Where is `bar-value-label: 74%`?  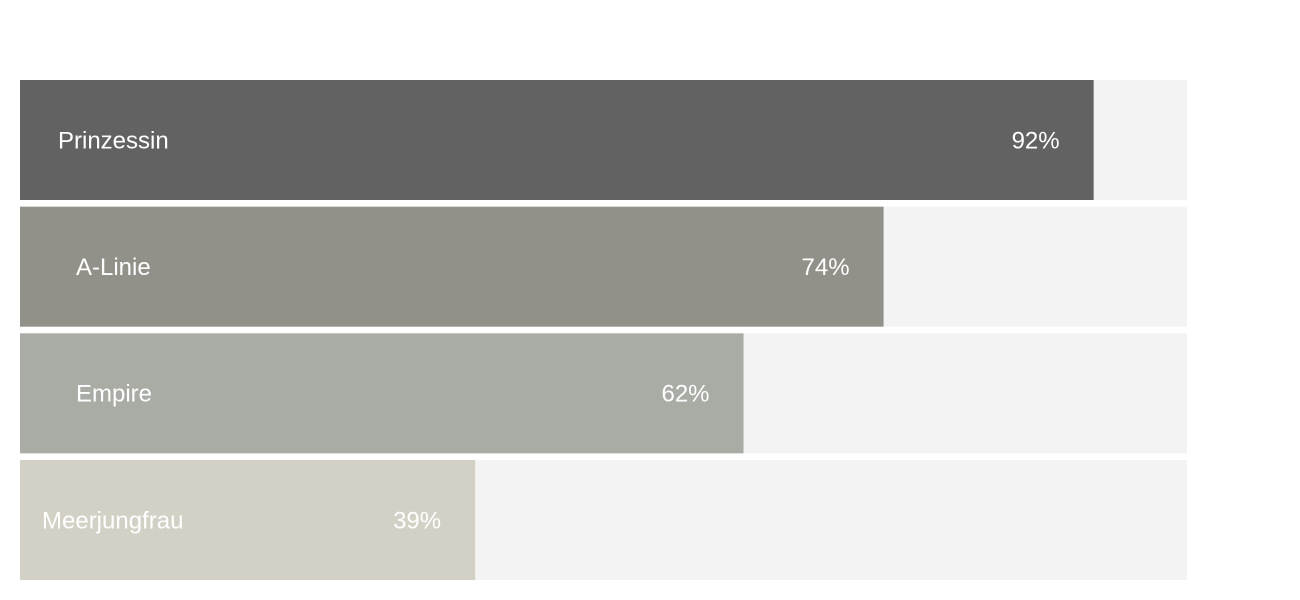 bar-value-label: 74% is located at coordinates (826, 267).